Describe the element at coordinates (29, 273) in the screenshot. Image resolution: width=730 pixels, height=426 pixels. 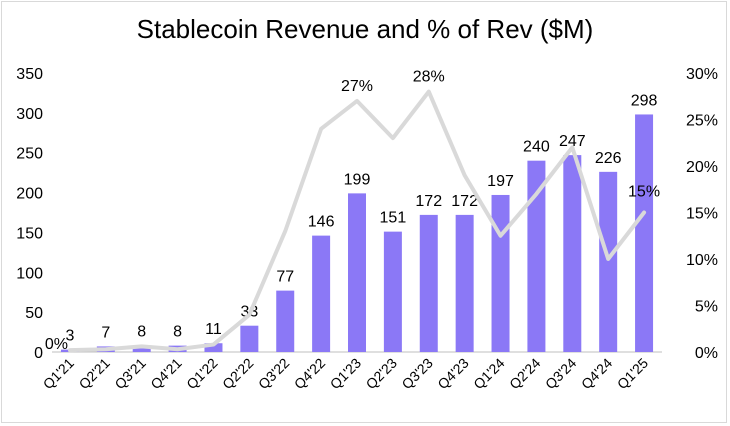
I see `y-left-tick-label: 100` at that location.